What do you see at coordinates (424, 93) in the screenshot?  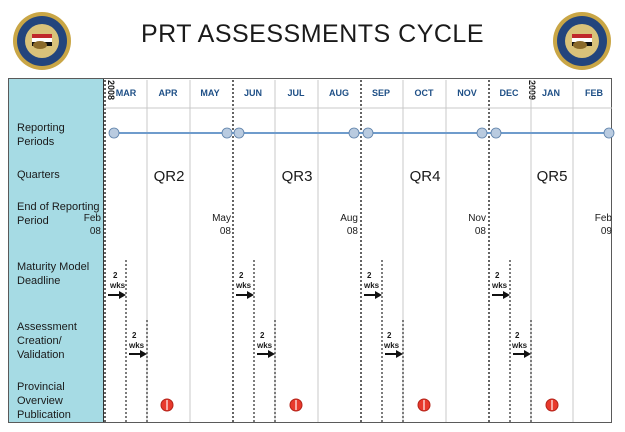 I see `month-oct: OCT` at bounding box center [424, 93].